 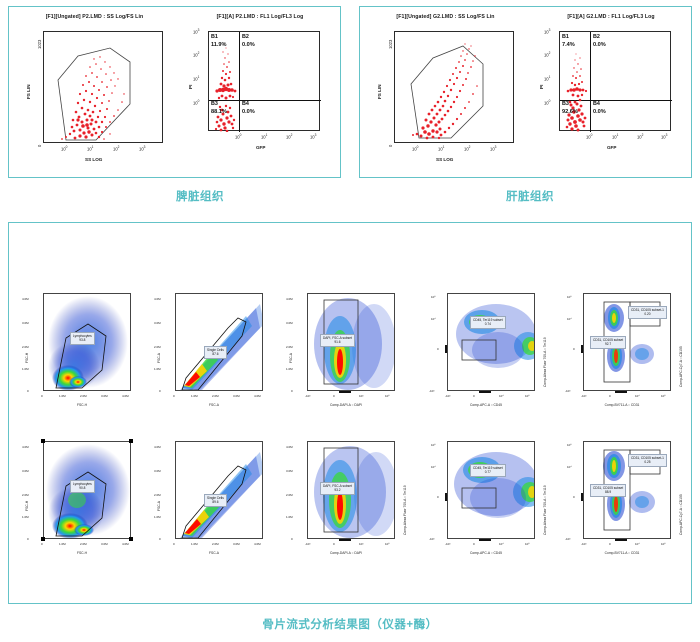 I want to click on gate-label: Lymphocytes 90.8, so click(x=82, y=486).